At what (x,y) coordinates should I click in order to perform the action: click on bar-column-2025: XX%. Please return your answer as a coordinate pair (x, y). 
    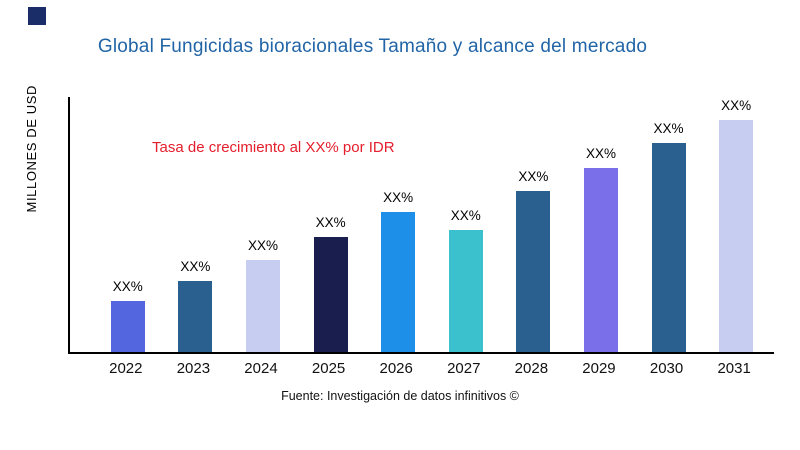
    Looking at the image, I should click on (331, 224).